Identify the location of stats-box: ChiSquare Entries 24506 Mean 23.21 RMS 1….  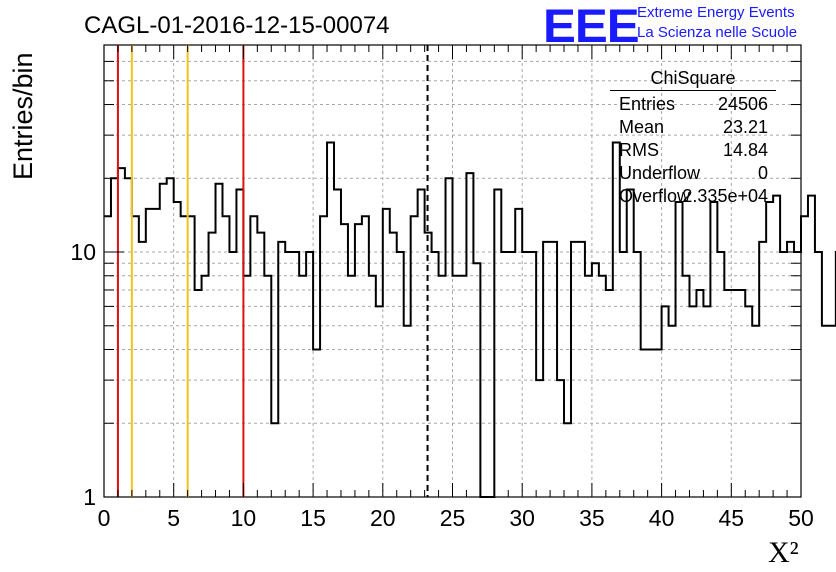
(693, 137).